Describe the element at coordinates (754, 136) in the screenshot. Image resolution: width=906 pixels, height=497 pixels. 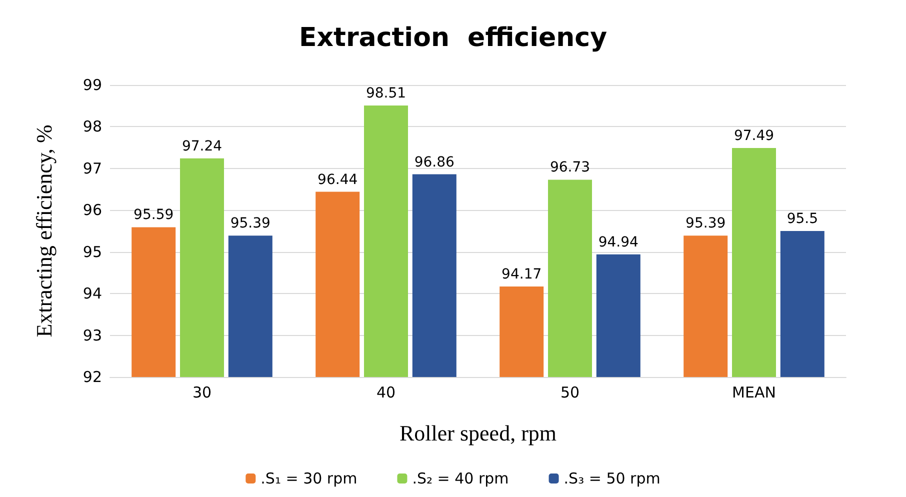
I see `data-label: 97.49` at that location.